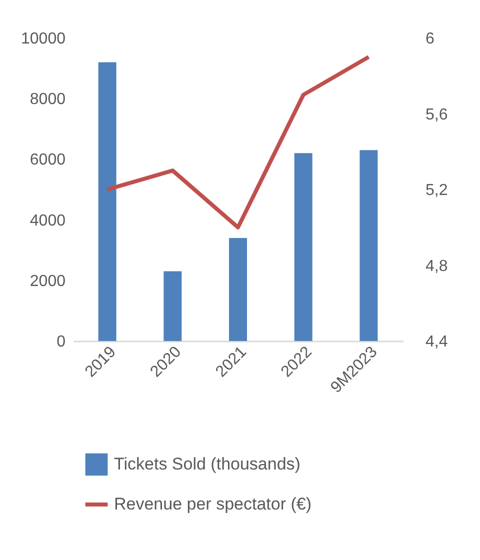 The width and height of the screenshot is (480, 560). I want to click on y2-tick-label: 5,2, so click(437, 190).